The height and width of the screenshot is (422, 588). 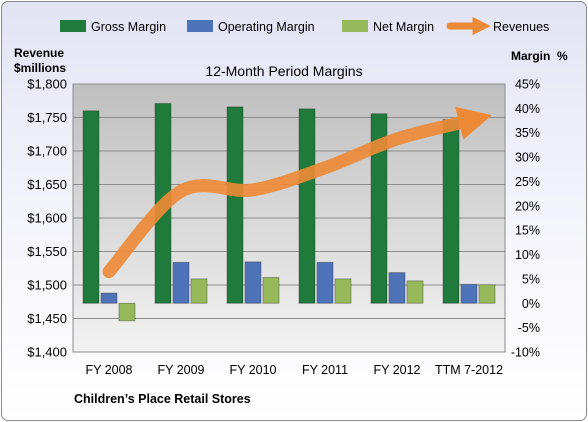 What do you see at coordinates (128, 27) in the screenshot?
I see `legend-label-gross-margin: Gross Margin` at bounding box center [128, 27].